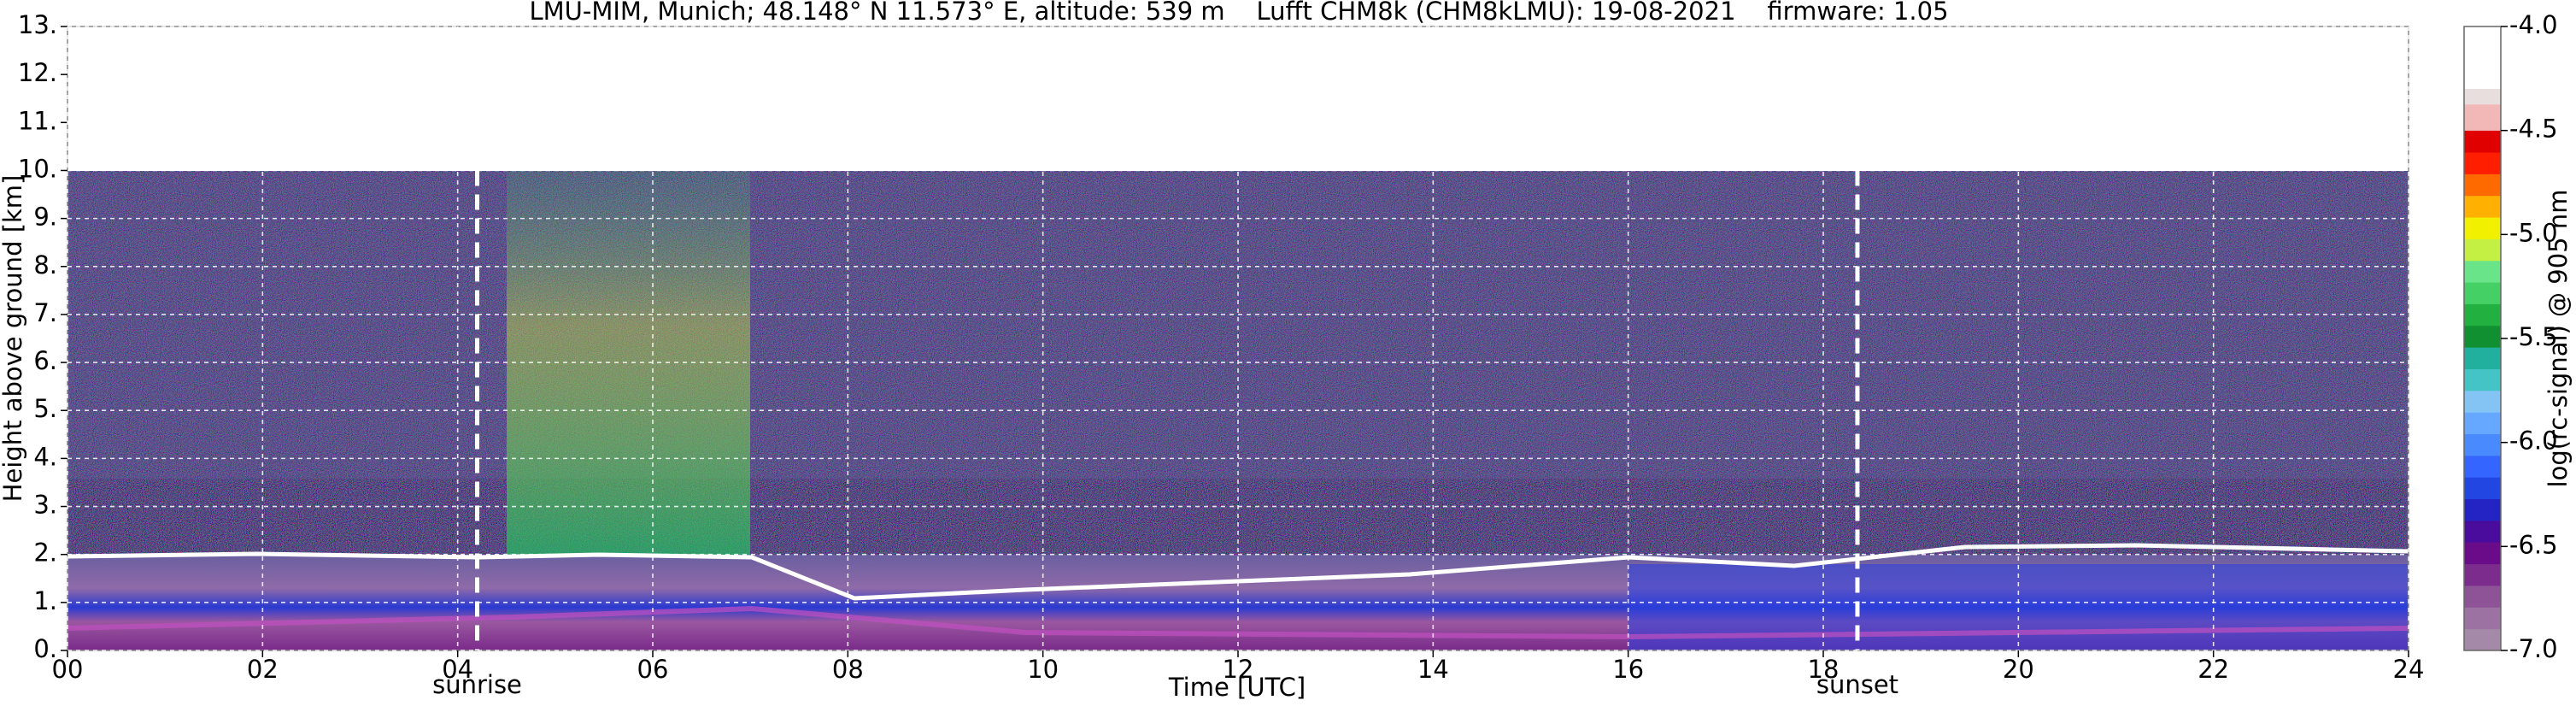  Describe the element at coordinates (45, 505) in the screenshot. I see `y-tick-label: 3.` at that location.